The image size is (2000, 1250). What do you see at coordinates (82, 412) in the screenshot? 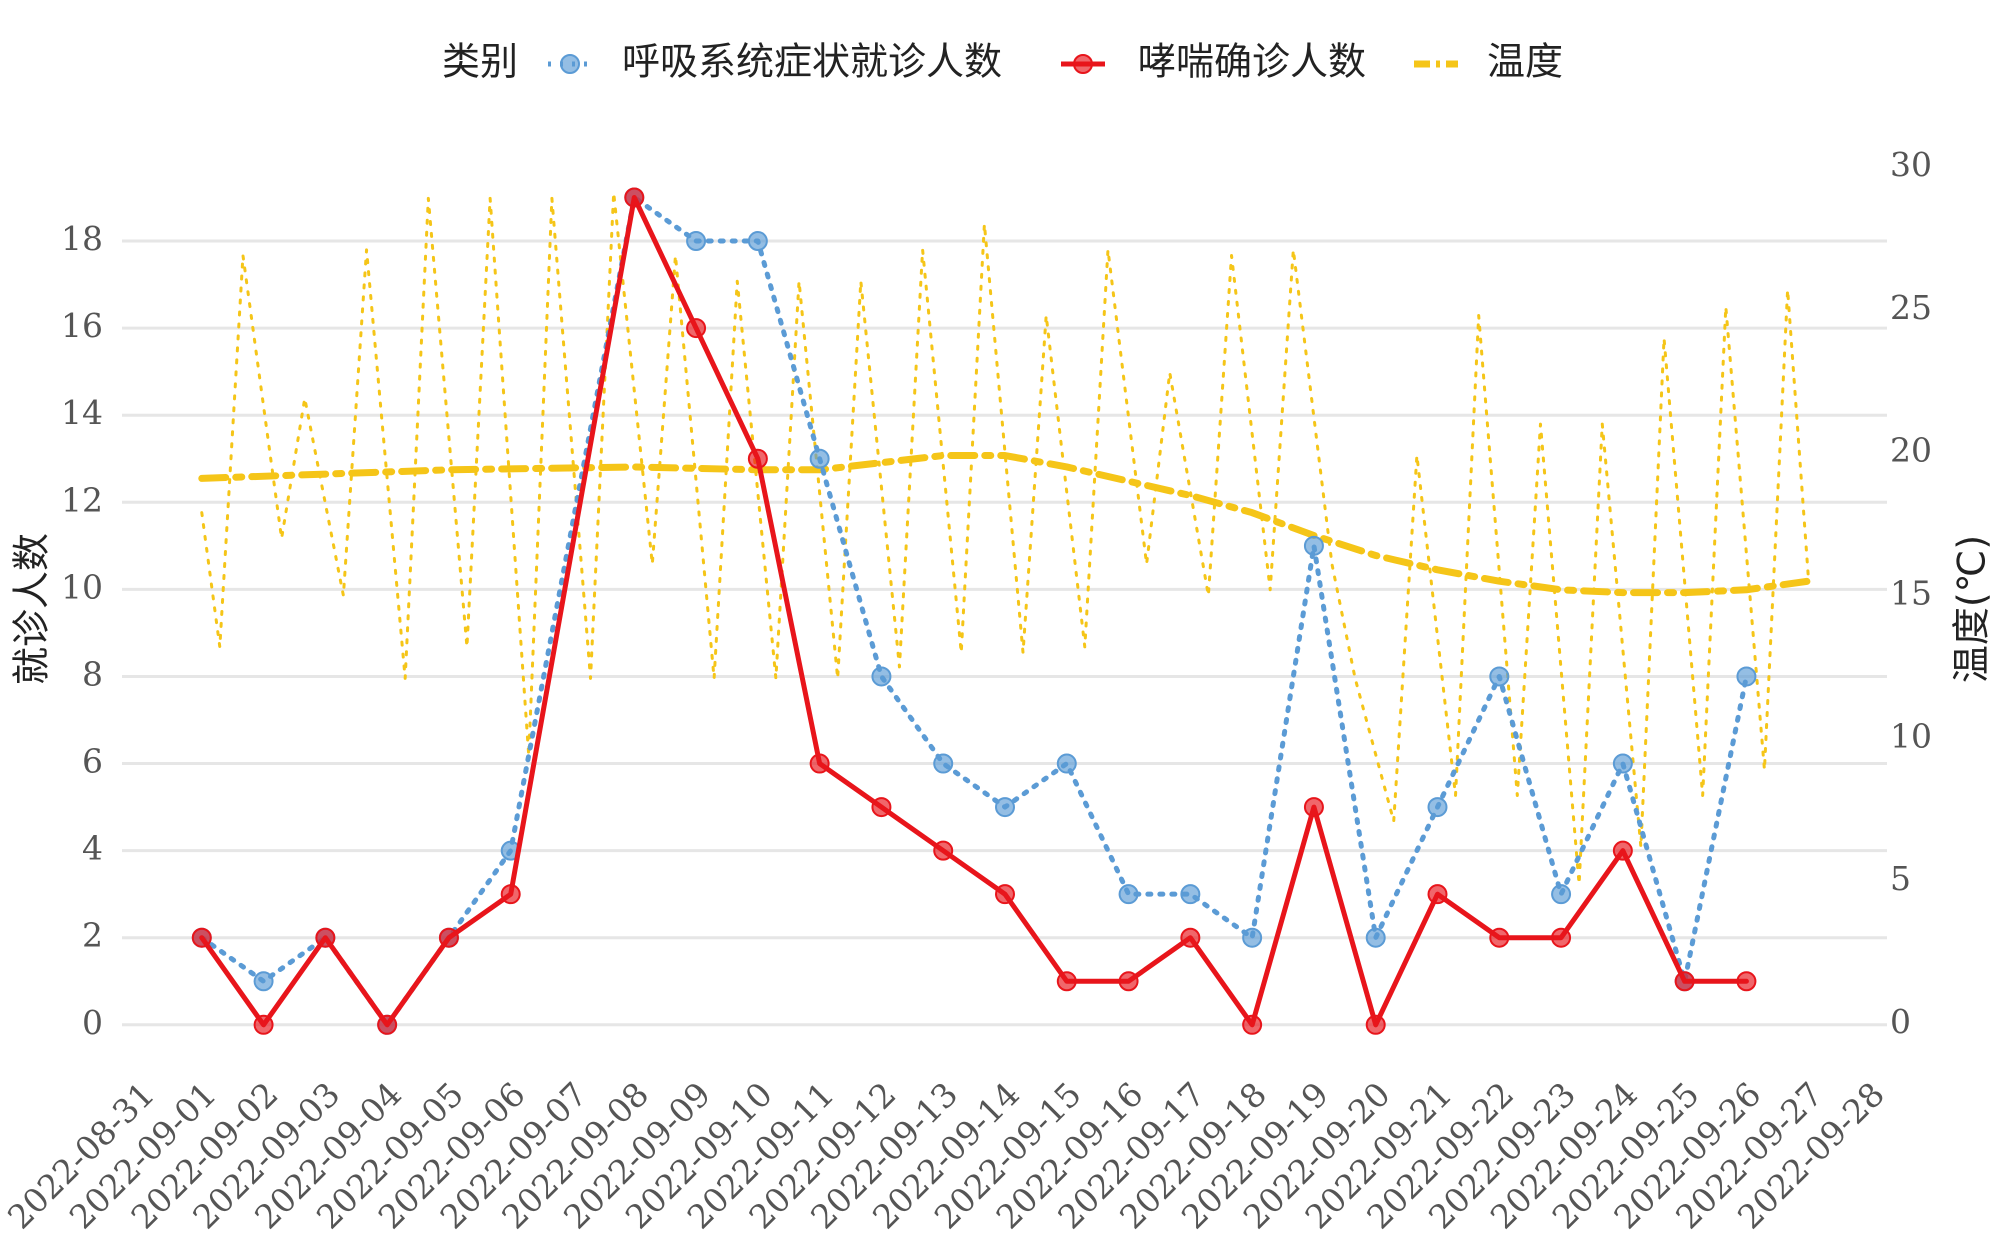
I see `y-tick-label: 14` at bounding box center [82, 412].